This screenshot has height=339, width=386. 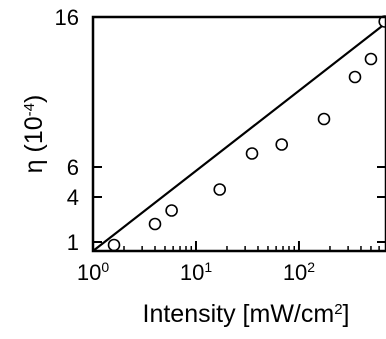 What do you see at coordinates (239, 314) in the screenshot?
I see `x-axis-title-text: Intensity [mW/cm` at bounding box center [239, 314].